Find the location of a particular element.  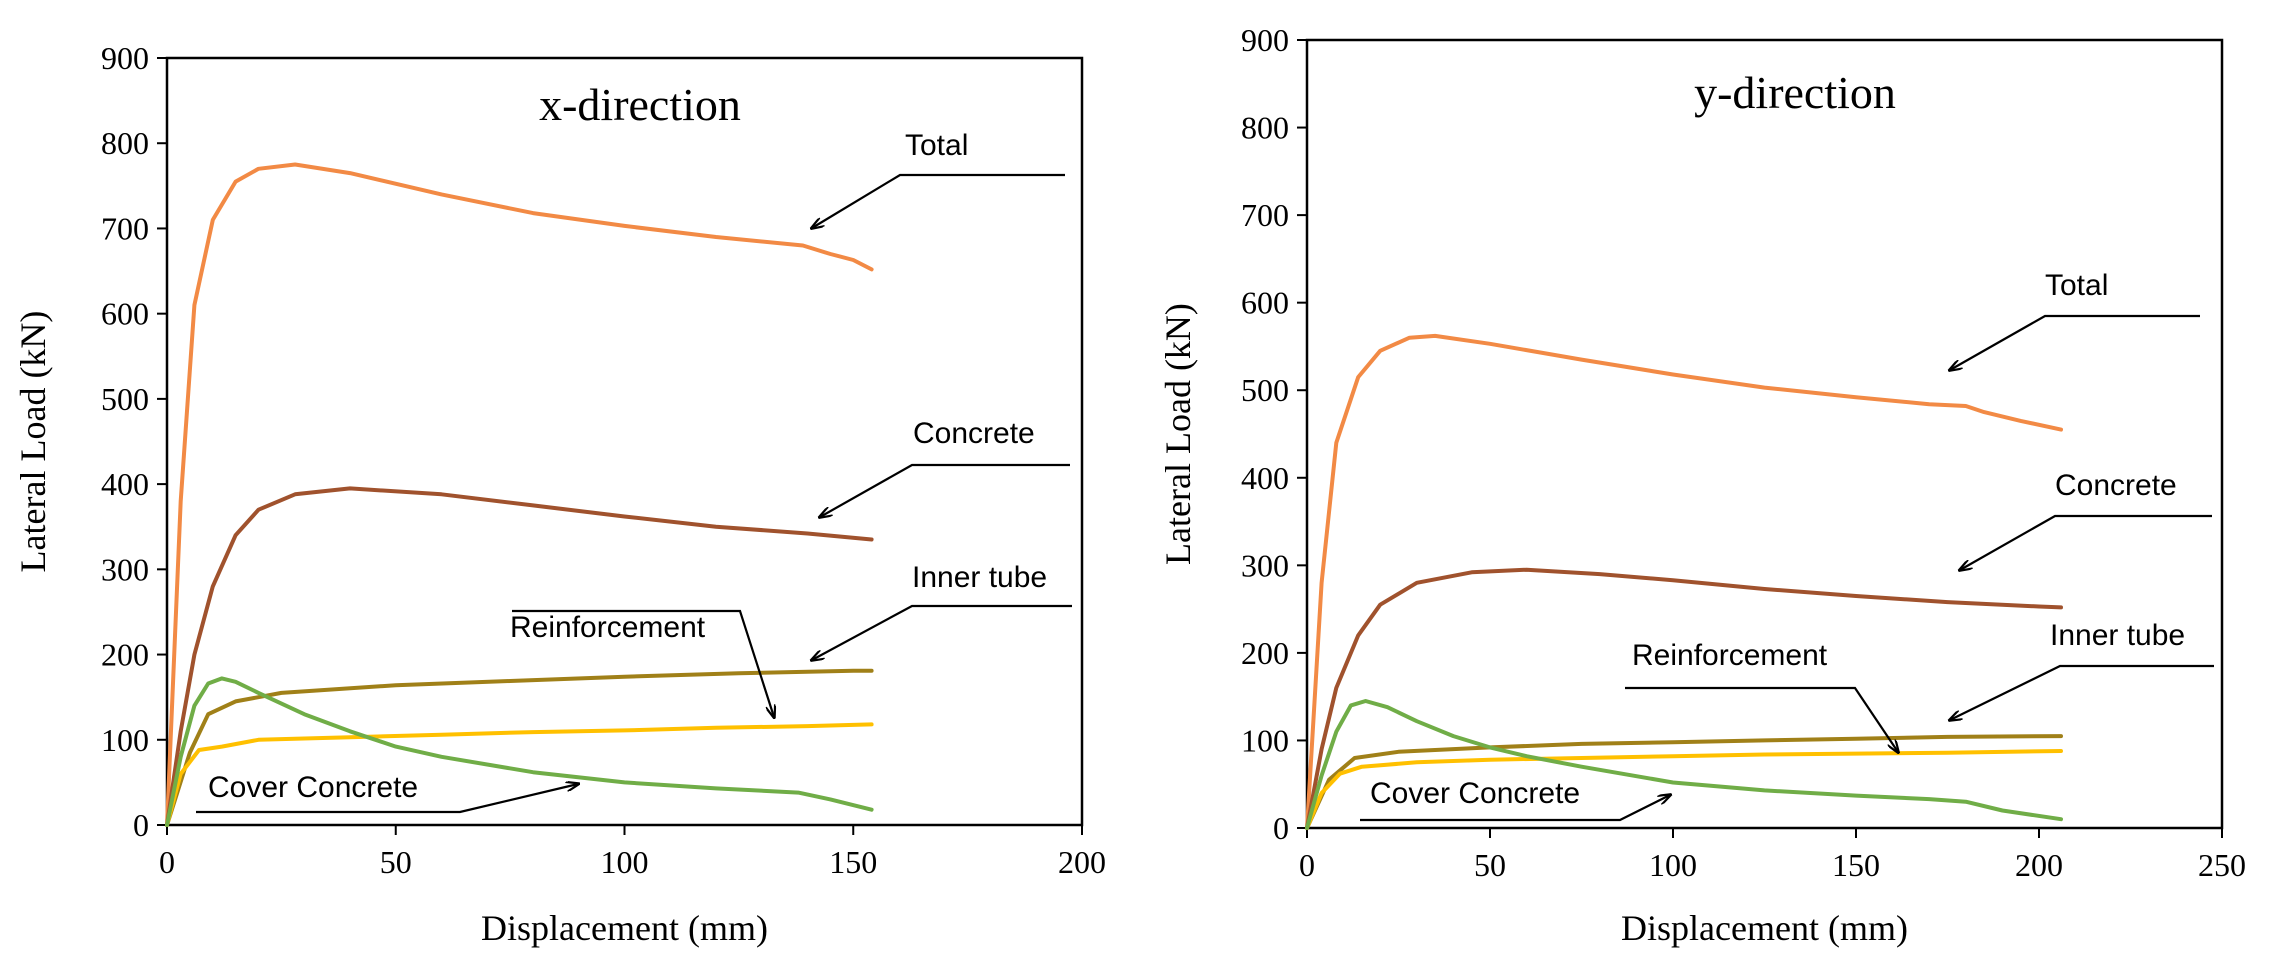

series-line-reinforcement is located at coordinates (519, 774).